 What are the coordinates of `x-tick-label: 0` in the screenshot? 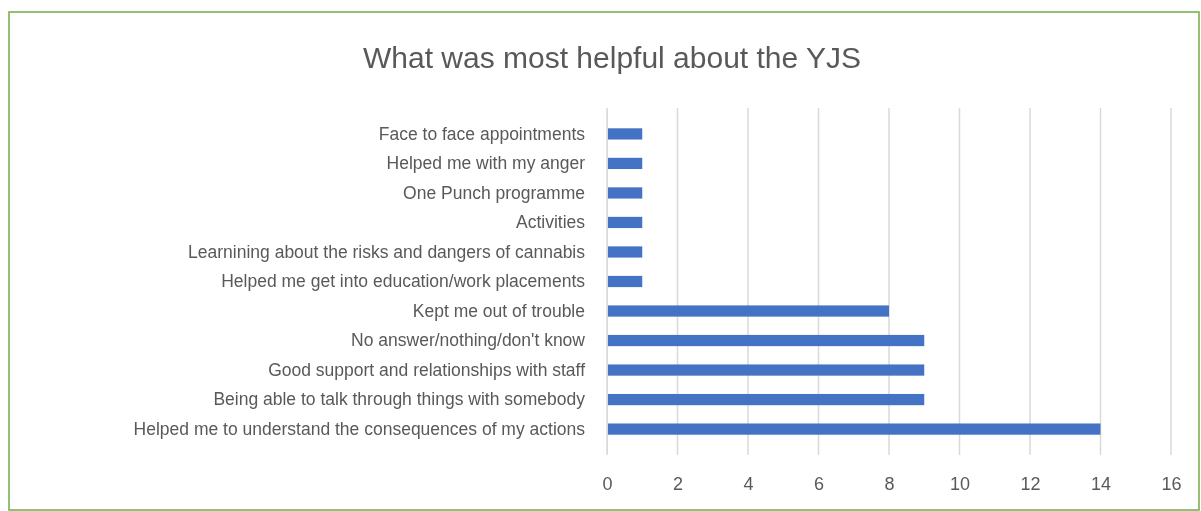 It's located at (607, 483).